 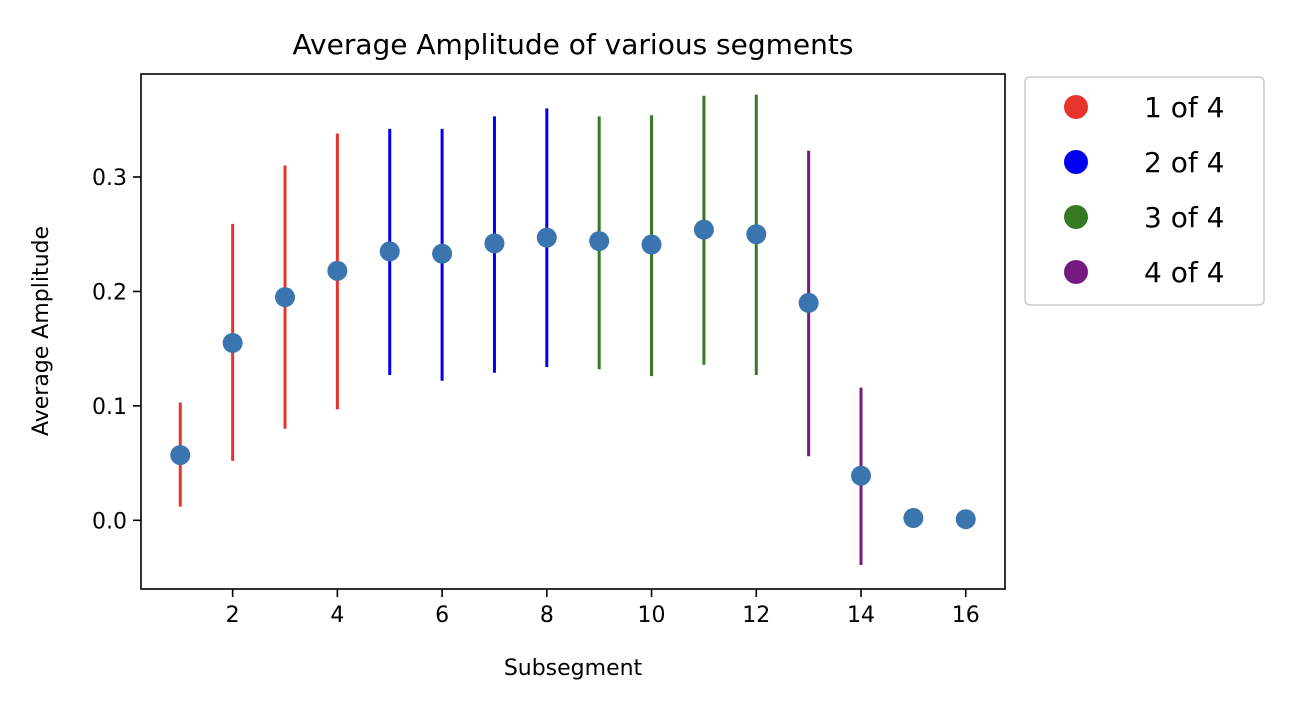 I want to click on legend-label: 1 of 4, so click(x=1184, y=107).